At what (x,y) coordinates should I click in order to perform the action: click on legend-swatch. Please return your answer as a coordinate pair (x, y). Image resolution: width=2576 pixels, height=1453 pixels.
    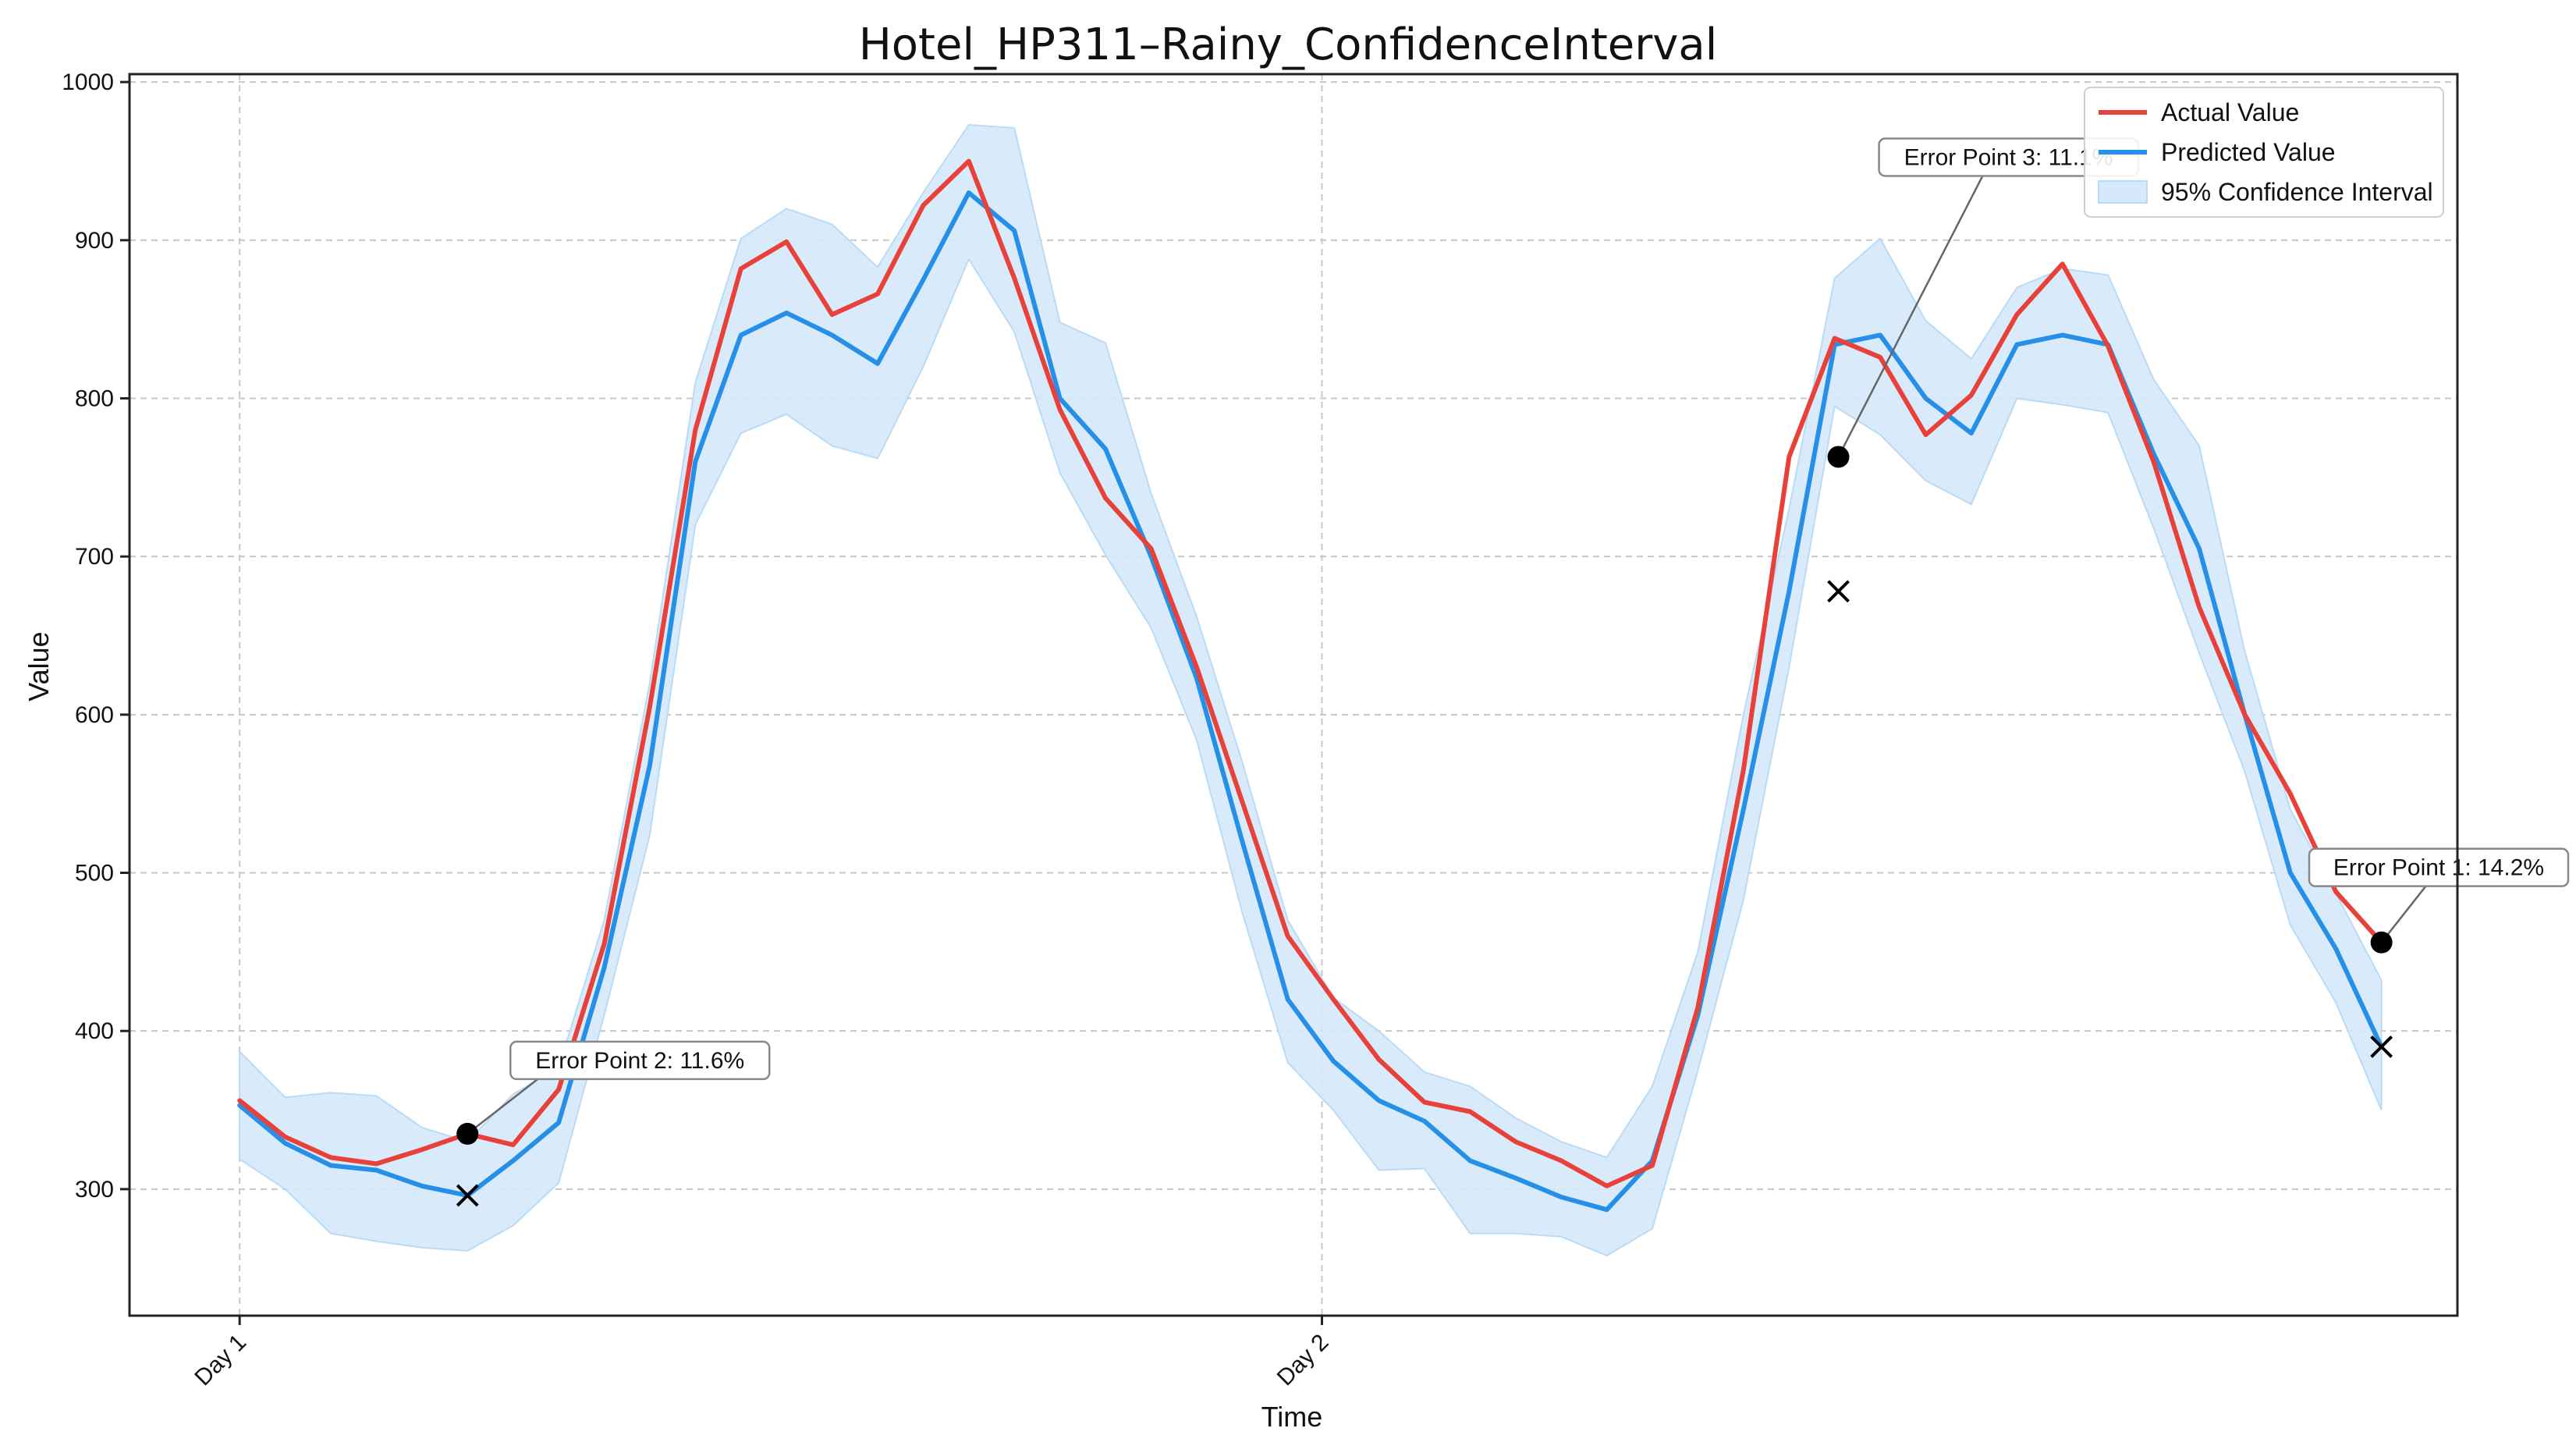
    Looking at the image, I should click on (2123, 192).